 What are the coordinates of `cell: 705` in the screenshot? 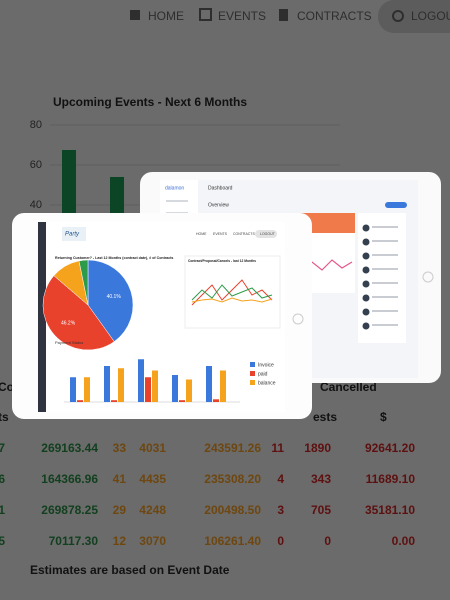 It's located at (321, 510).